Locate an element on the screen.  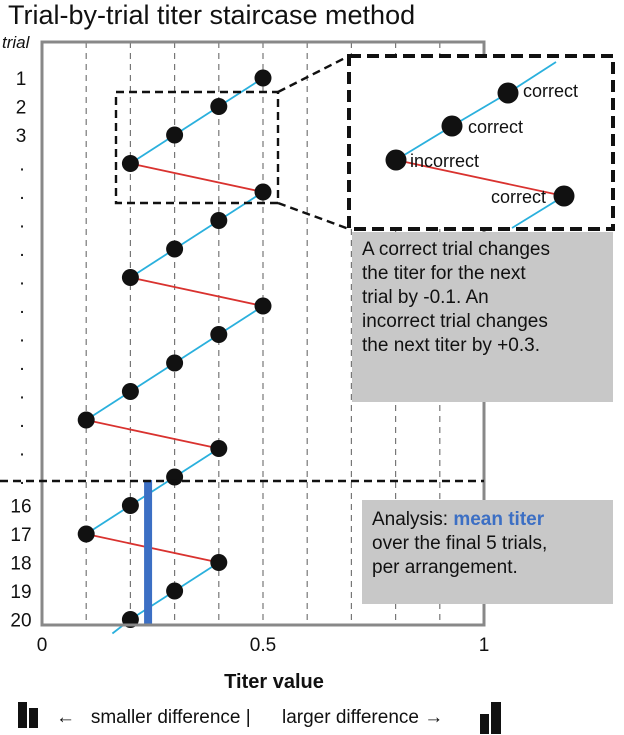
trial-label-7: . is located at coordinates (21, 250).